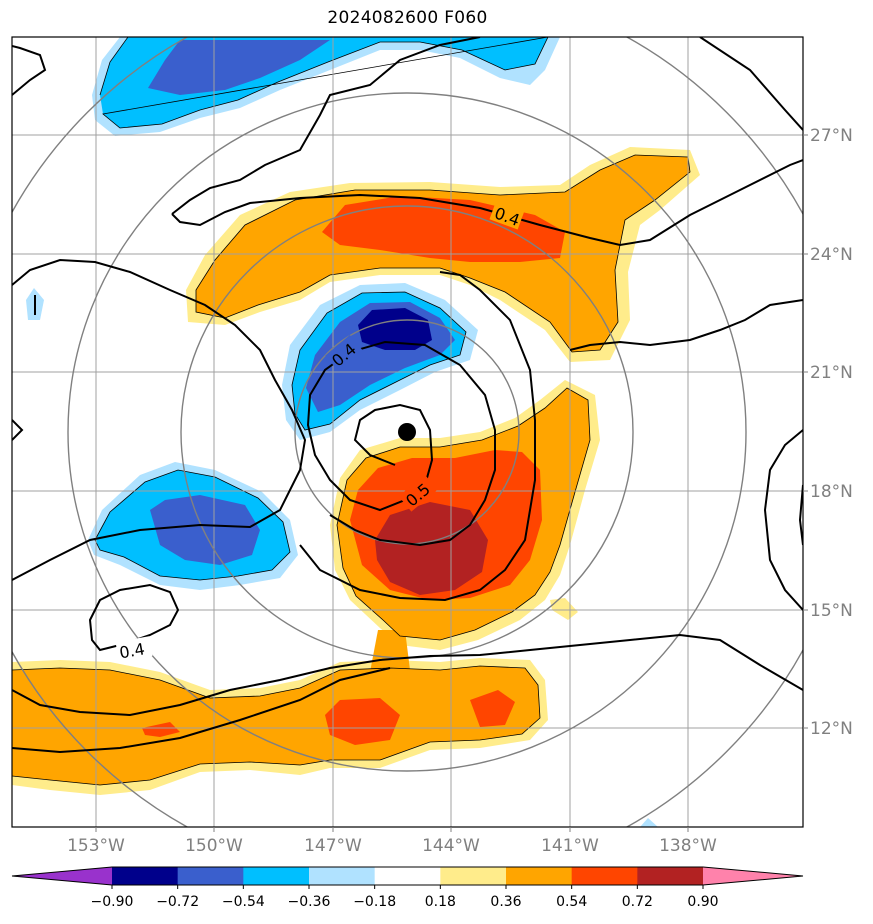 The height and width of the screenshot is (924, 873). Describe the element at coordinates (831, 373) in the screenshot. I see `lat-tick-label: 21°N` at that location.